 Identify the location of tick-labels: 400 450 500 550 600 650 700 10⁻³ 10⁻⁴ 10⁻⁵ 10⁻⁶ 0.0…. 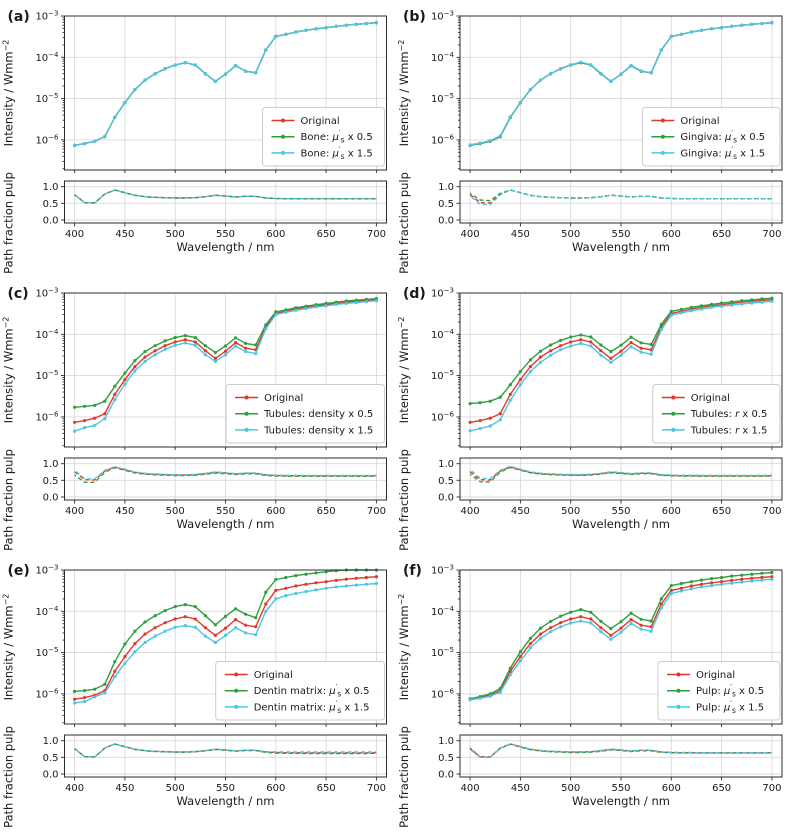
(210, 402).